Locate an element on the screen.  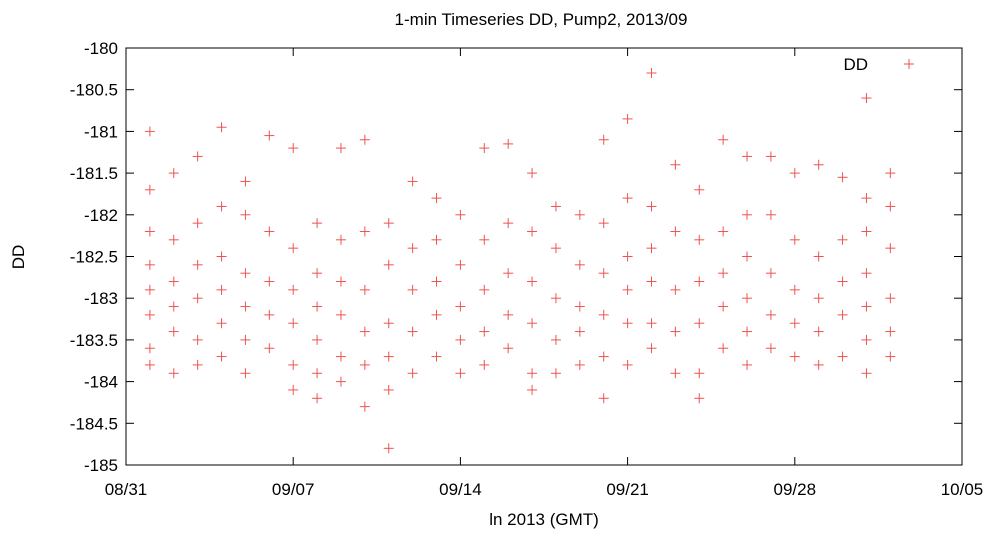
y-tick-label: -182 is located at coordinates (101, 215).